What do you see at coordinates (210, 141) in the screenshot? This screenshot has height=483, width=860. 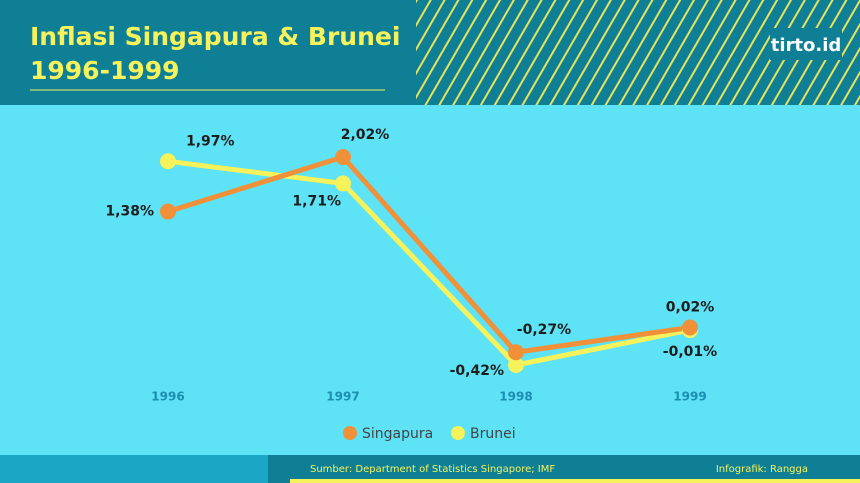 I see `value-label: 1,97%` at bounding box center [210, 141].